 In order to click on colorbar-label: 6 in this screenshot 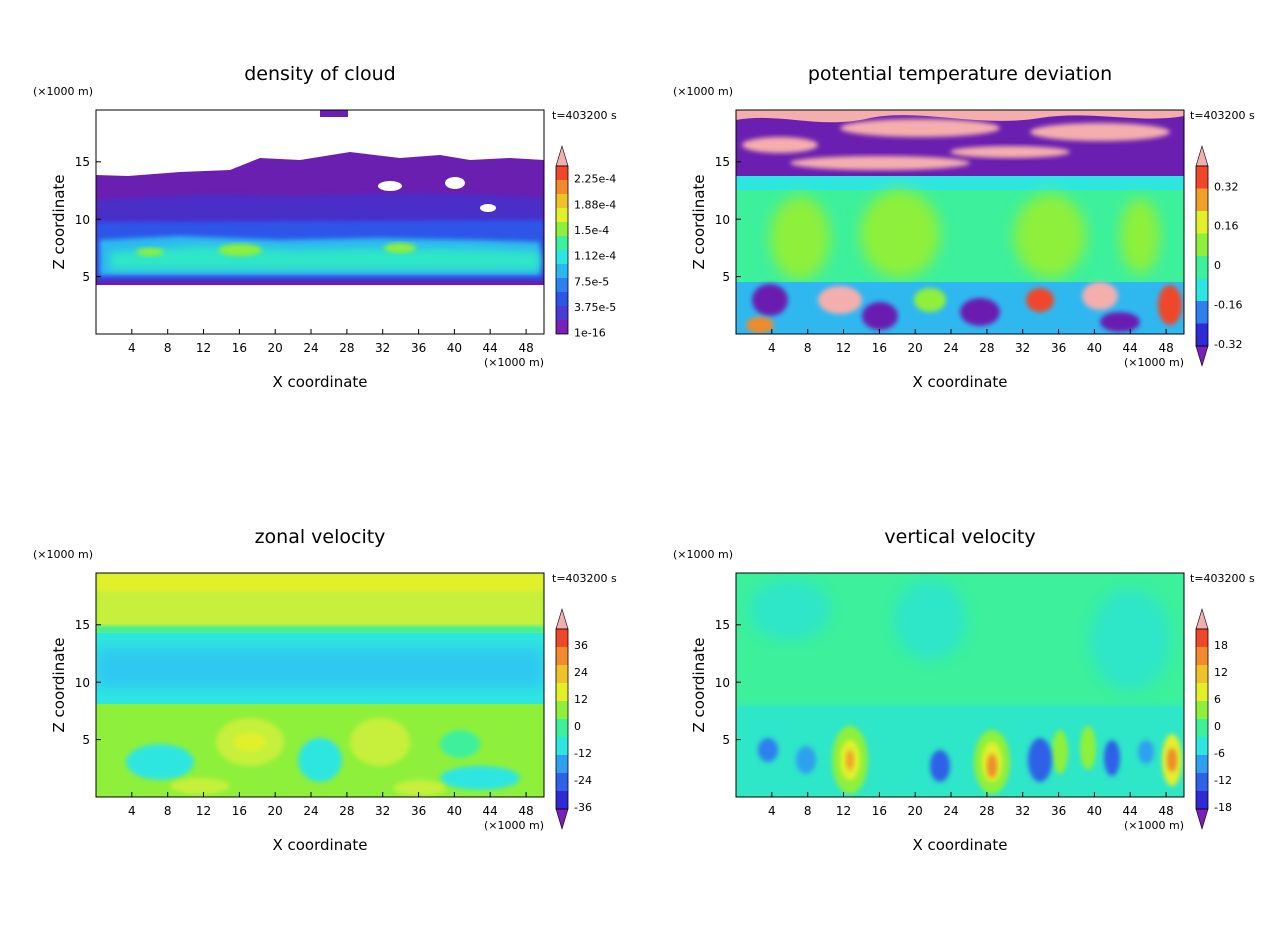, I will do `click(1217, 699)`.